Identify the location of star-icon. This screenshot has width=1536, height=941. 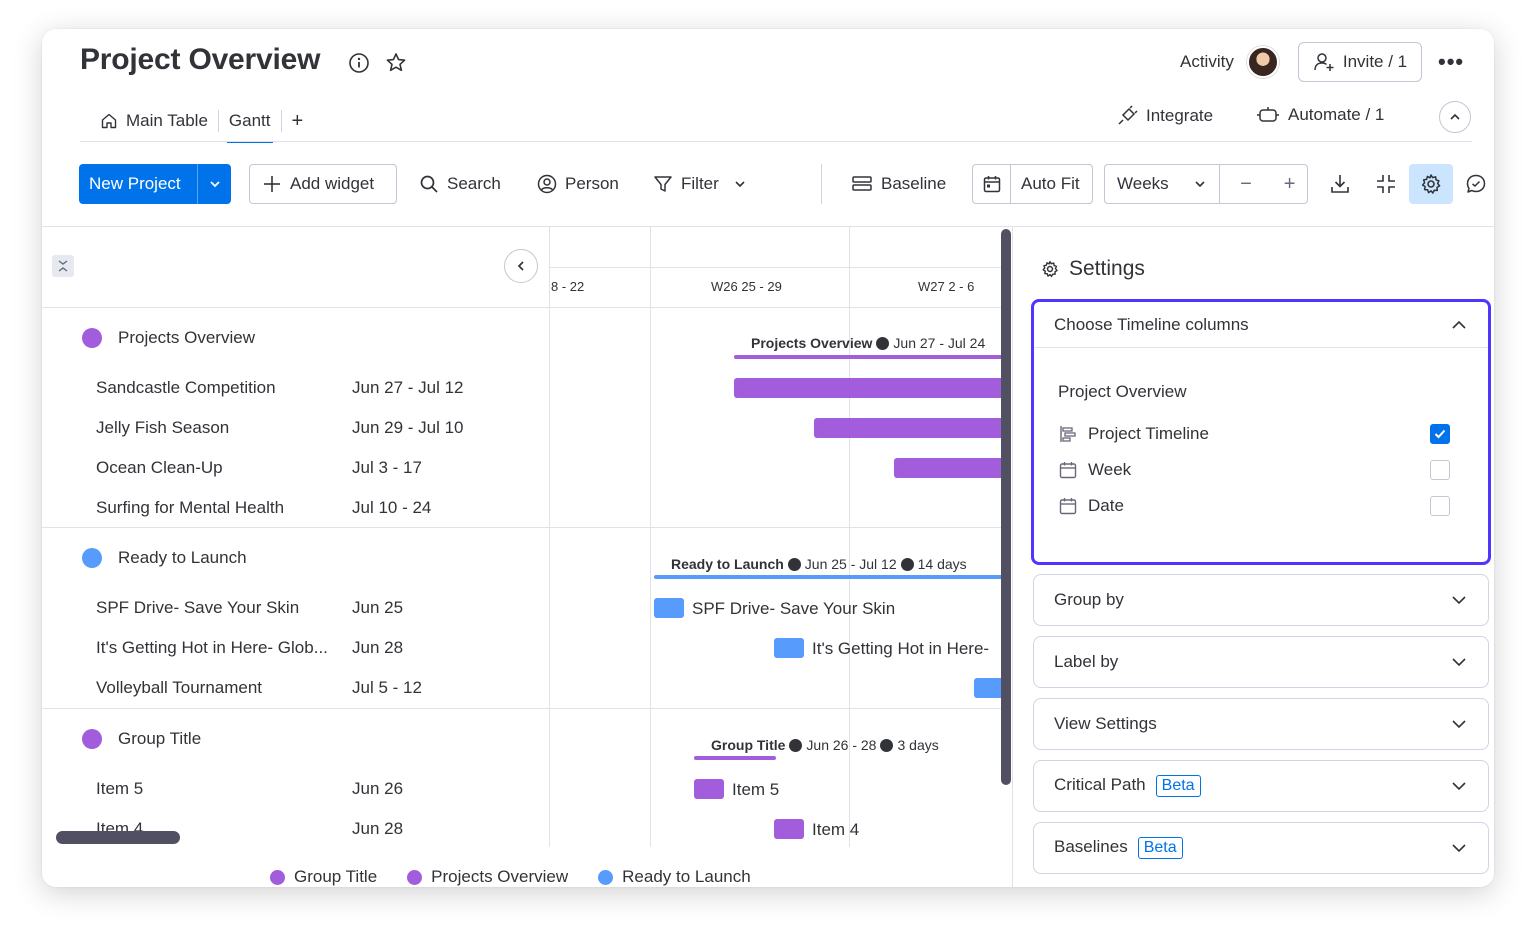
(396, 63).